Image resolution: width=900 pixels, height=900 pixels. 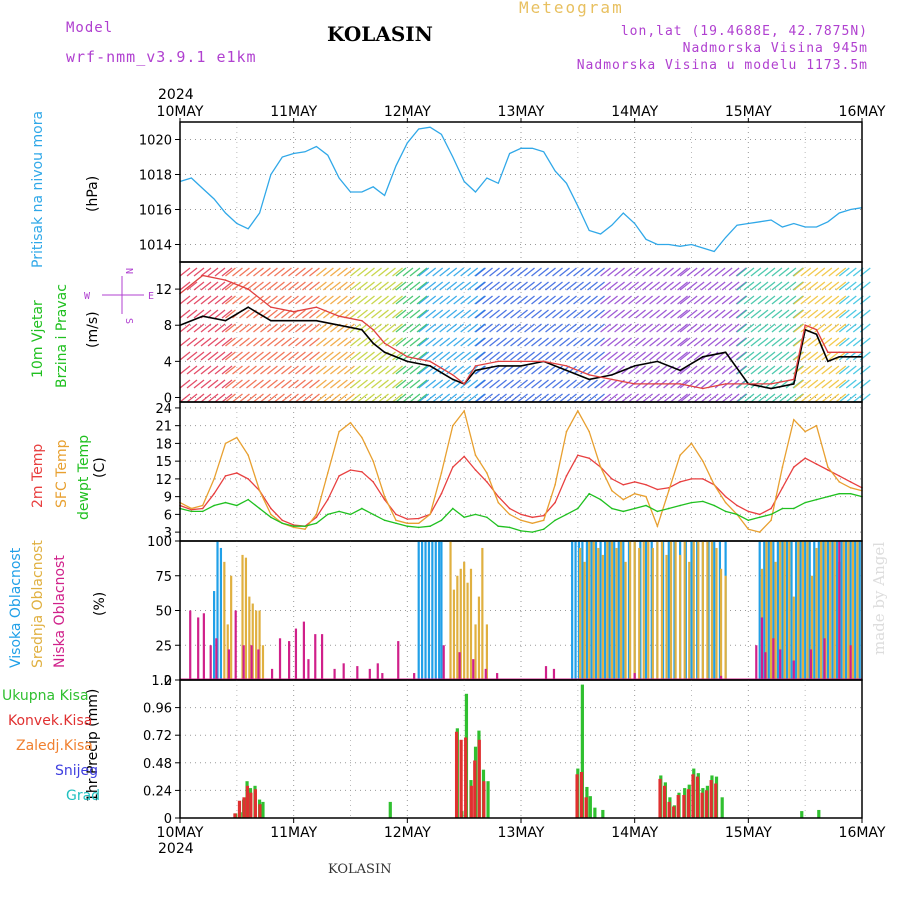 What do you see at coordinates (157, 764) in the screenshot?
I see `y-tick-label: 0.48` at bounding box center [157, 764].